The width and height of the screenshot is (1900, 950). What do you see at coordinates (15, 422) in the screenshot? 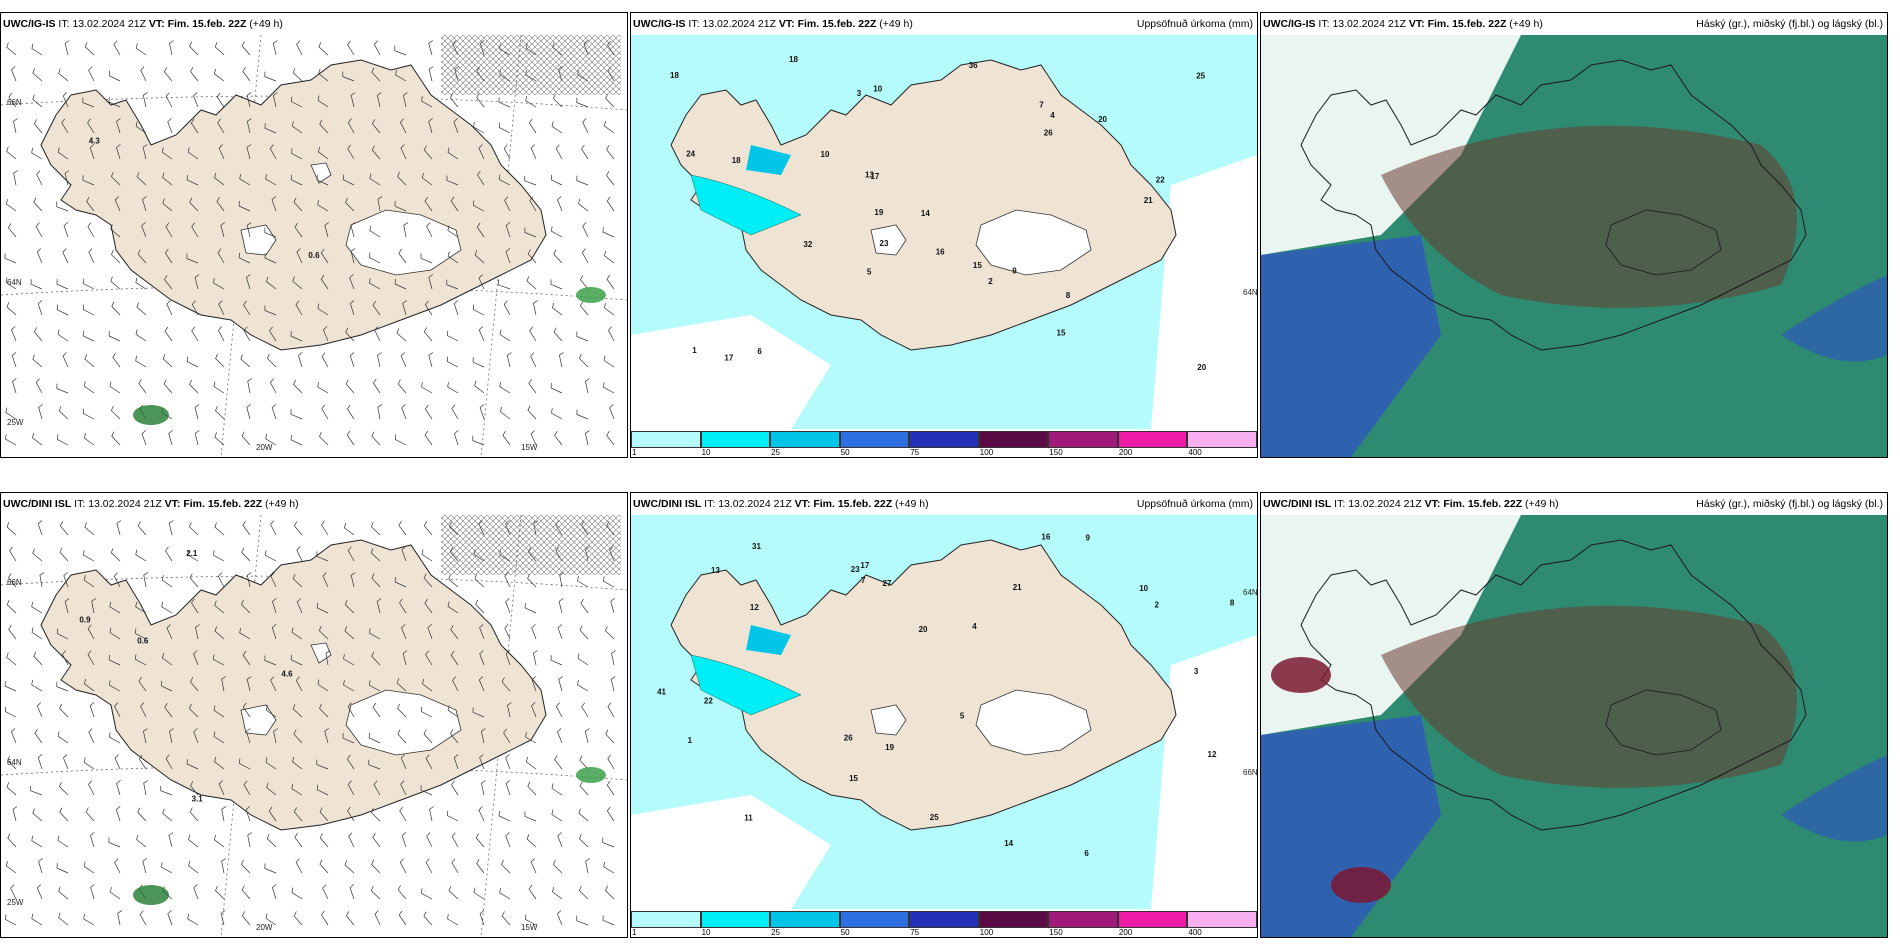
I see `grid-label: 25W` at bounding box center [15, 422].